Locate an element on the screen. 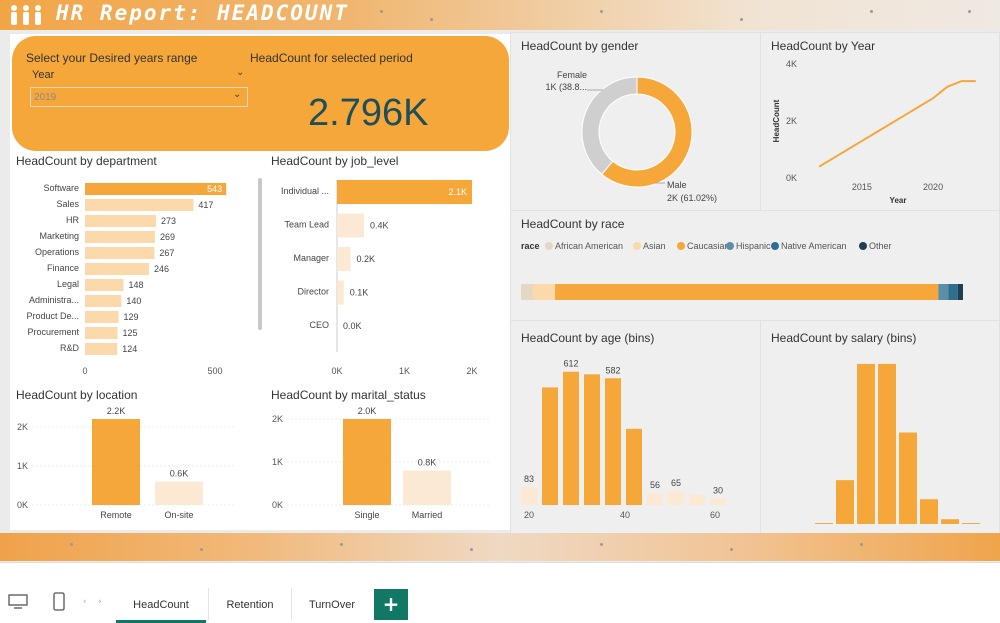 This screenshot has height=623, width=1000. report-title: HR Report: HEADCOUNT is located at coordinates (202, 13).